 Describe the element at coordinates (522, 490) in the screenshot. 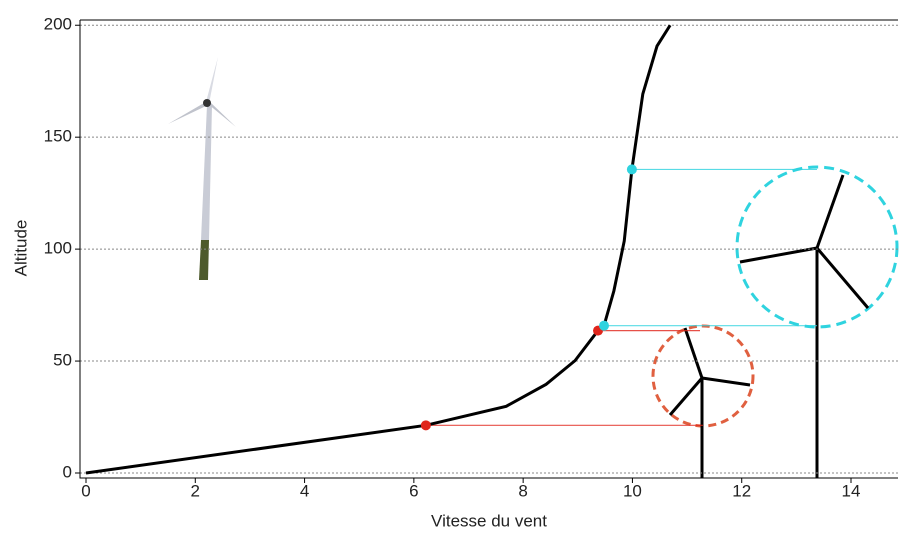

I see `x-tick-label: 8` at that location.